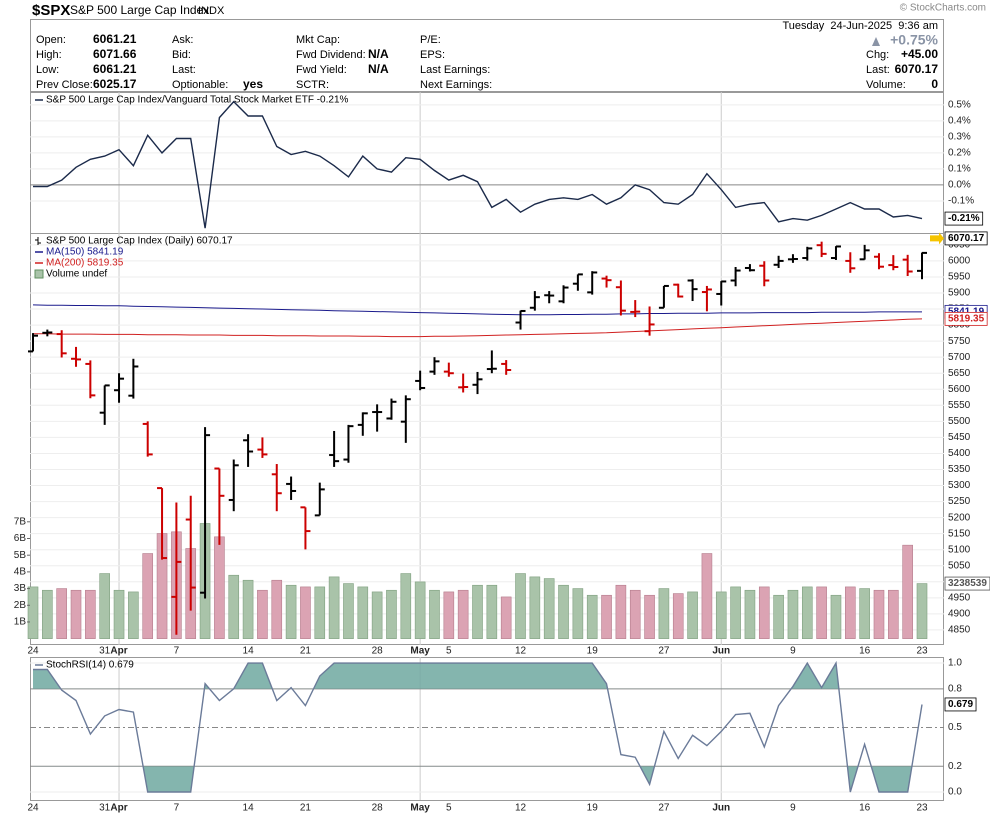  I want to click on x-tick-label: 24, so click(33, 808).